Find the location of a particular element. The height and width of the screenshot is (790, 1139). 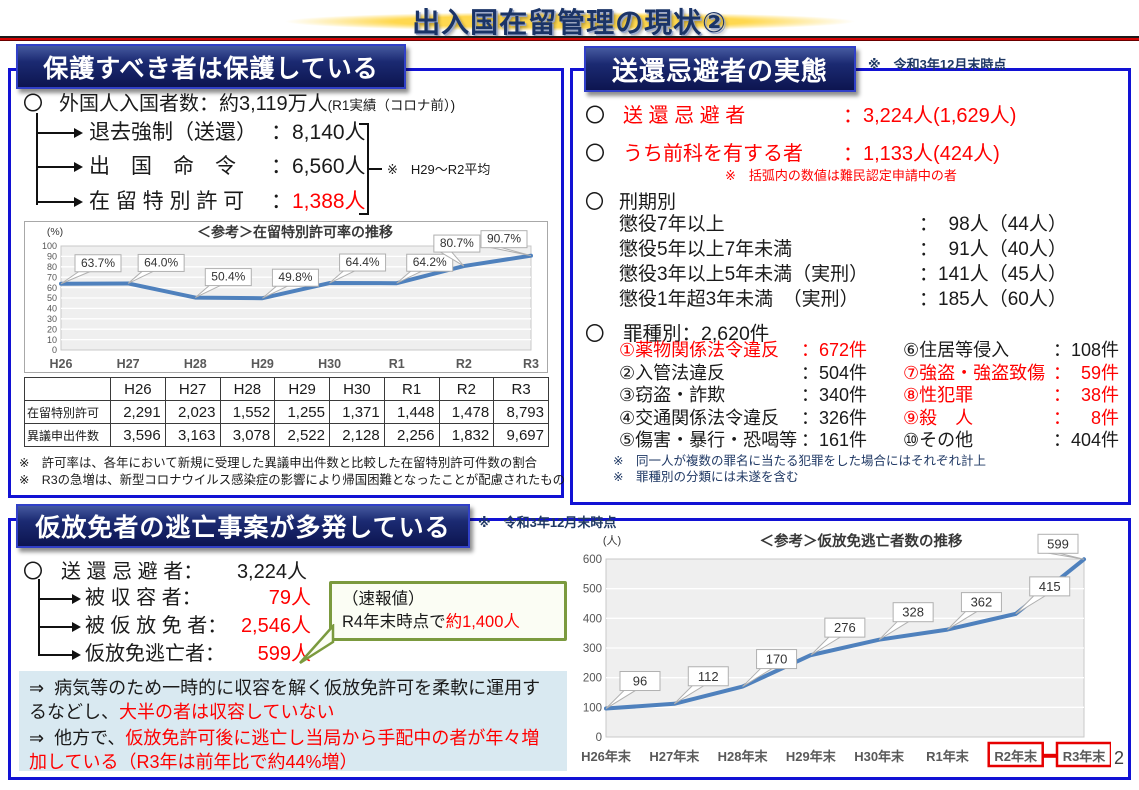

crime-label: ③窃盗・詐欺 is located at coordinates (672, 395).